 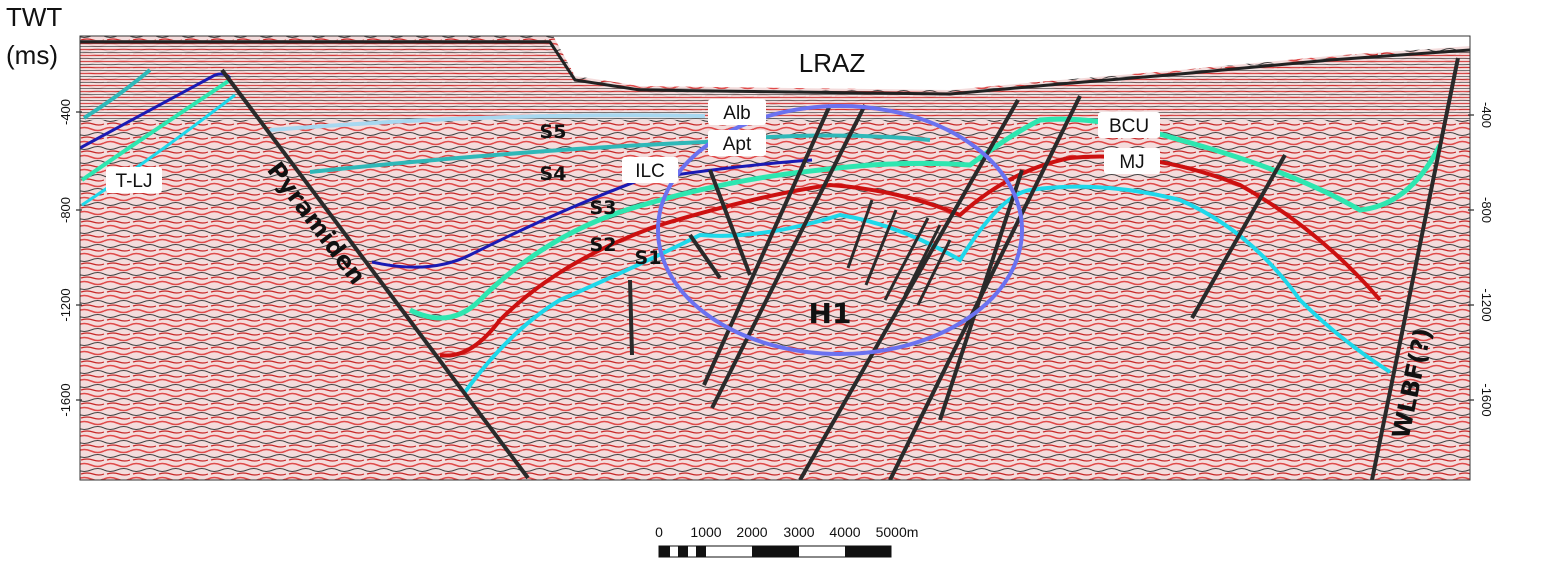 I want to click on apt-label-box, so click(x=737, y=143).